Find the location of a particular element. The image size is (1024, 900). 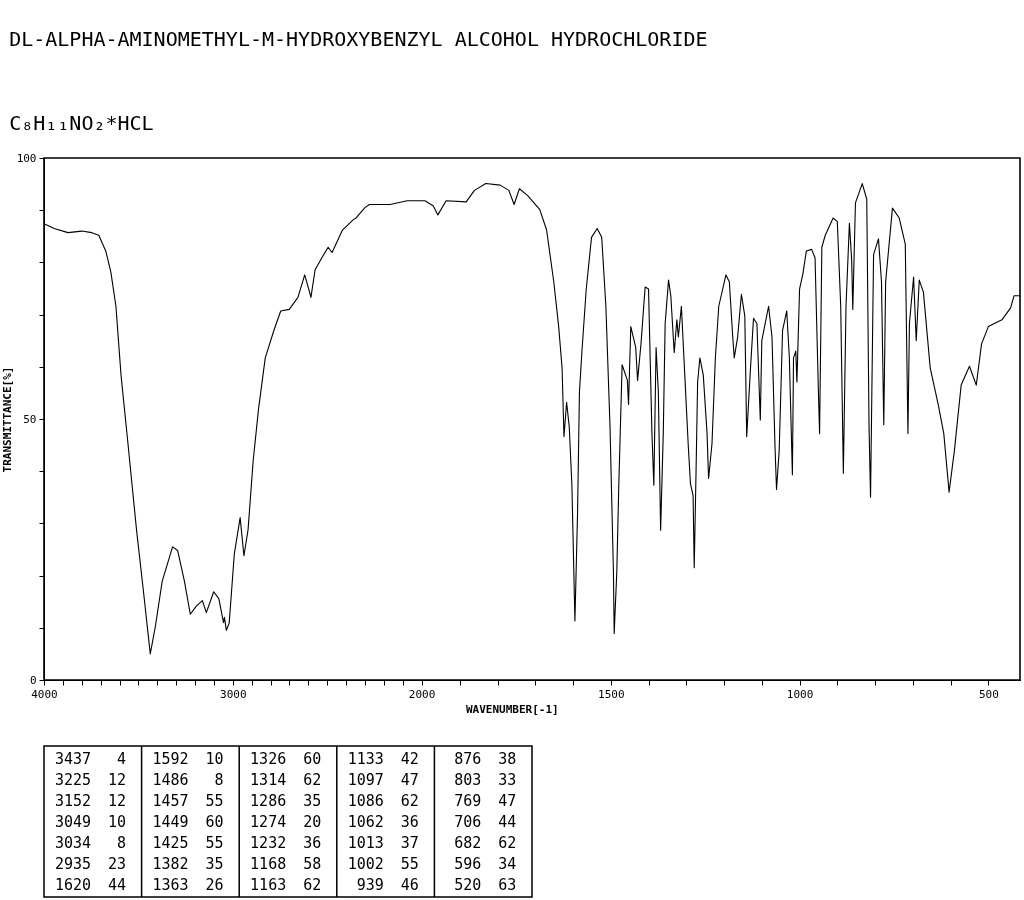

chart-title: DL-ALPHA-AMINOMETHYL-M-HYDROXYBENZYL ALCOHOL HYDROCHLORIDE is located at coordinates (358, 39).